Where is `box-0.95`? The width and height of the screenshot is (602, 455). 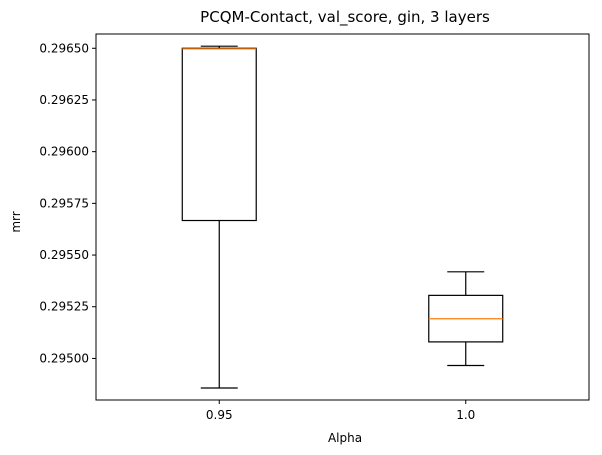
box-0.95 is located at coordinates (219, 217).